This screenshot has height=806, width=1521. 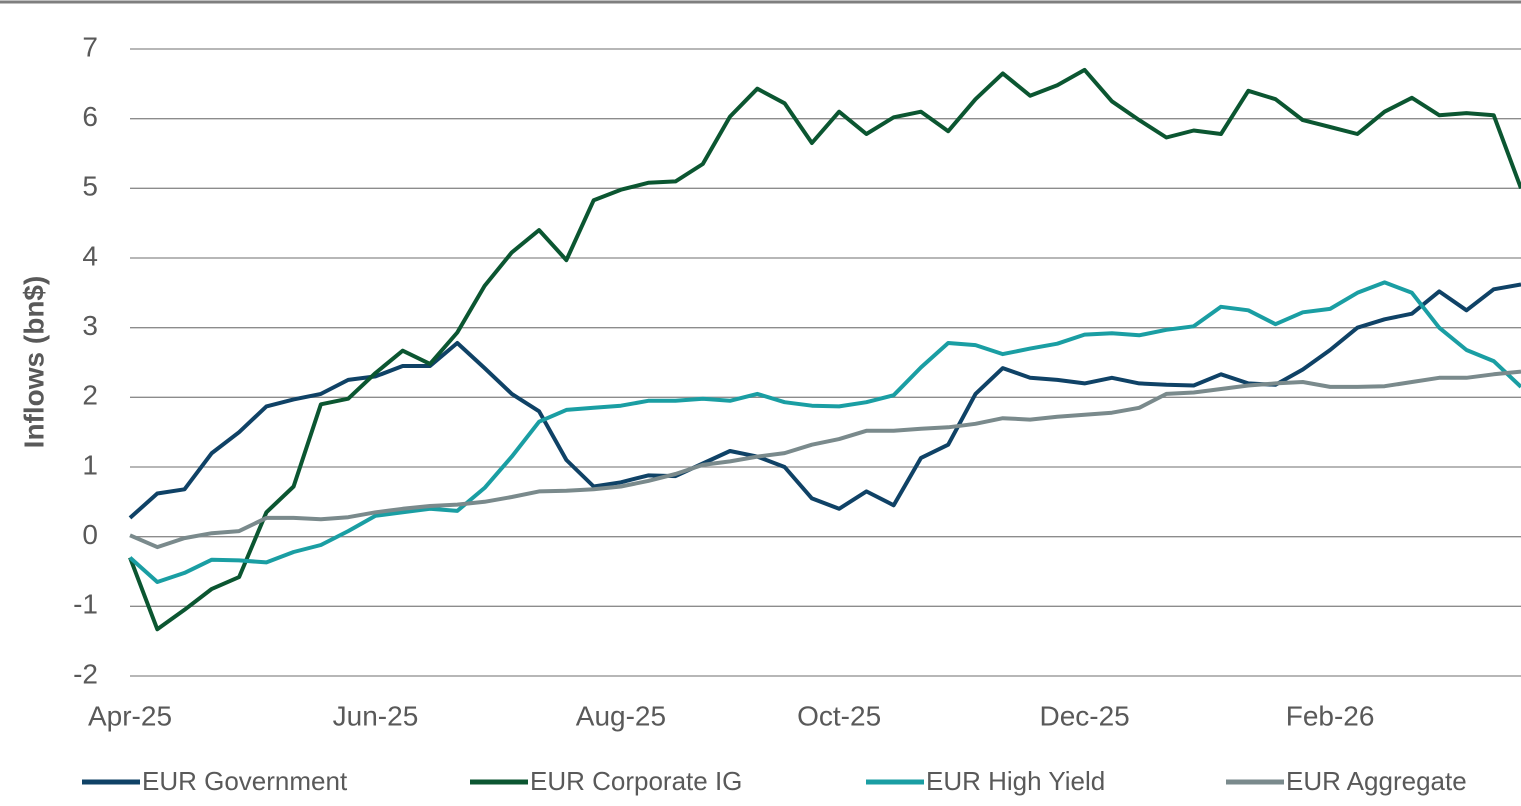 What do you see at coordinates (245, 781) in the screenshot?
I see `legend-label: EUR Government` at bounding box center [245, 781].